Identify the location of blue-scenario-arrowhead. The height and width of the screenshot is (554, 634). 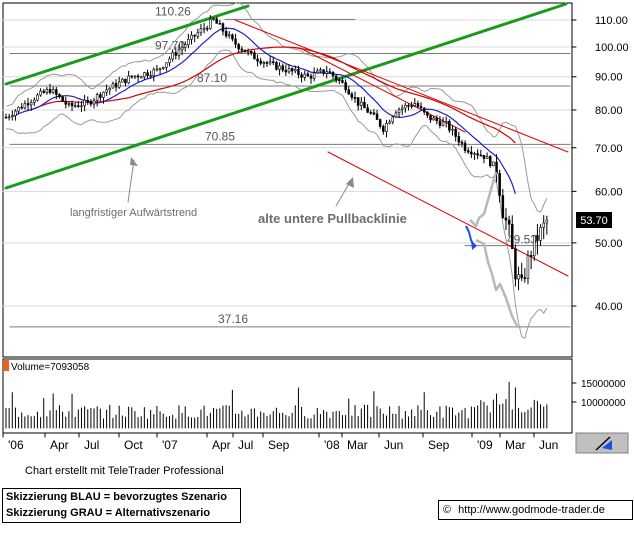
(474, 245).